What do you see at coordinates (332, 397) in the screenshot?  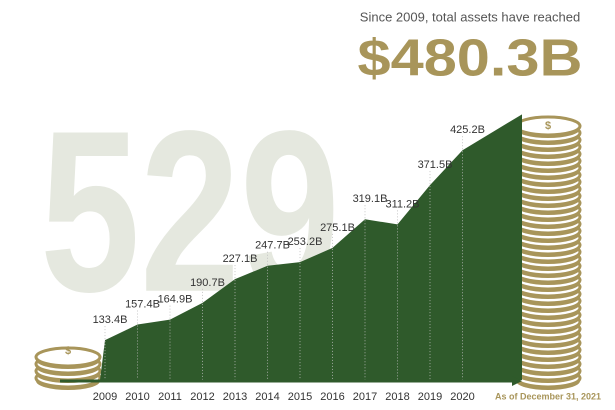 I see `x-tick-label: 2016` at bounding box center [332, 397].